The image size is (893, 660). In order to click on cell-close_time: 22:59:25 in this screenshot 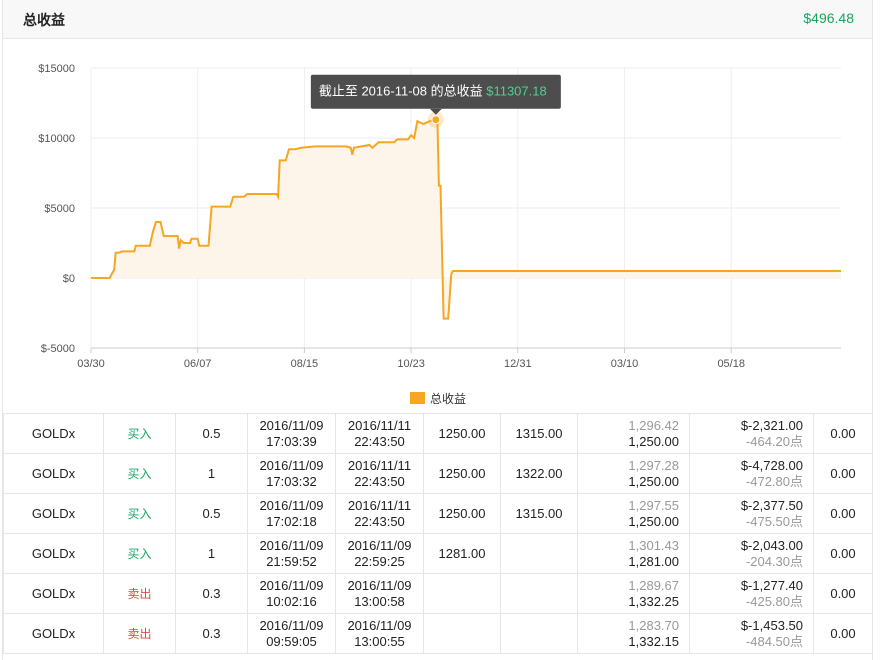, I will do `click(379, 561)`.